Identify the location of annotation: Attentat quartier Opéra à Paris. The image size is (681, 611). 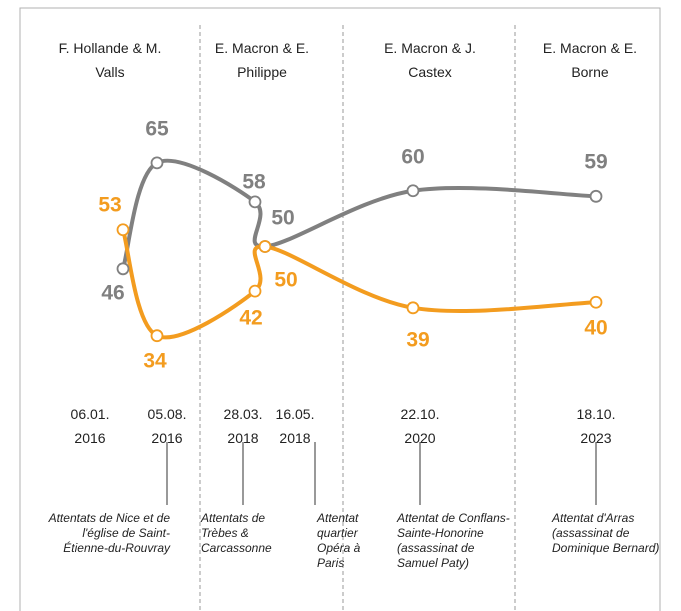
(339, 540).